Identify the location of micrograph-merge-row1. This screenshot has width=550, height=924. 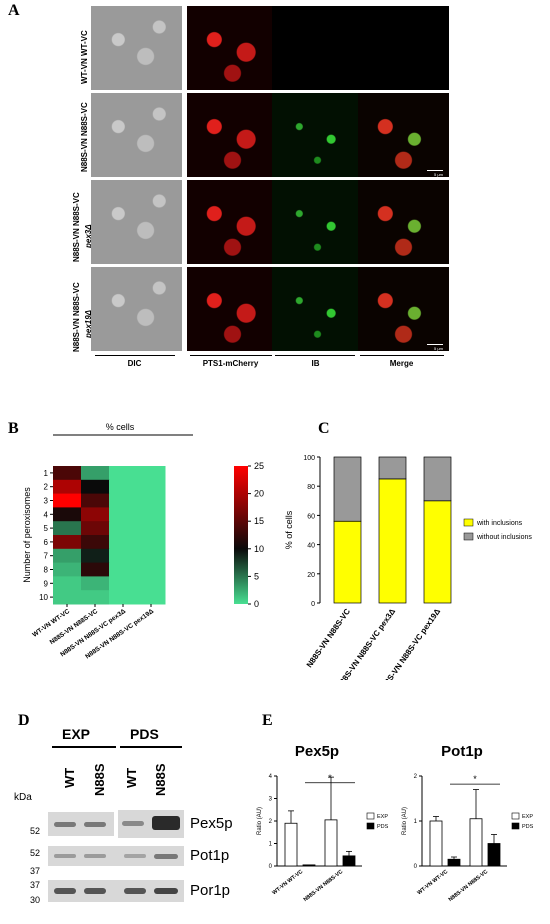
(403, 48).